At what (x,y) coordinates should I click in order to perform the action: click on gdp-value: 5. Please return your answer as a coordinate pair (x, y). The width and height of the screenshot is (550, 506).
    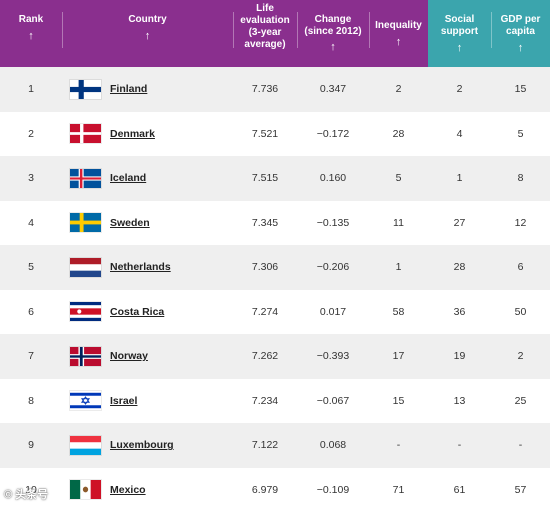
    Looking at the image, I should click on (520, 133).